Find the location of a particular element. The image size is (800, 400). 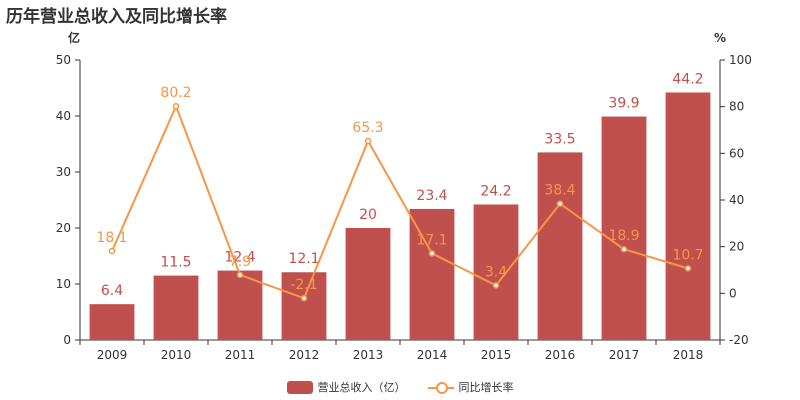

chart-title: 历年营业总收入及同比增长率 is located at coordinates (116, 17).